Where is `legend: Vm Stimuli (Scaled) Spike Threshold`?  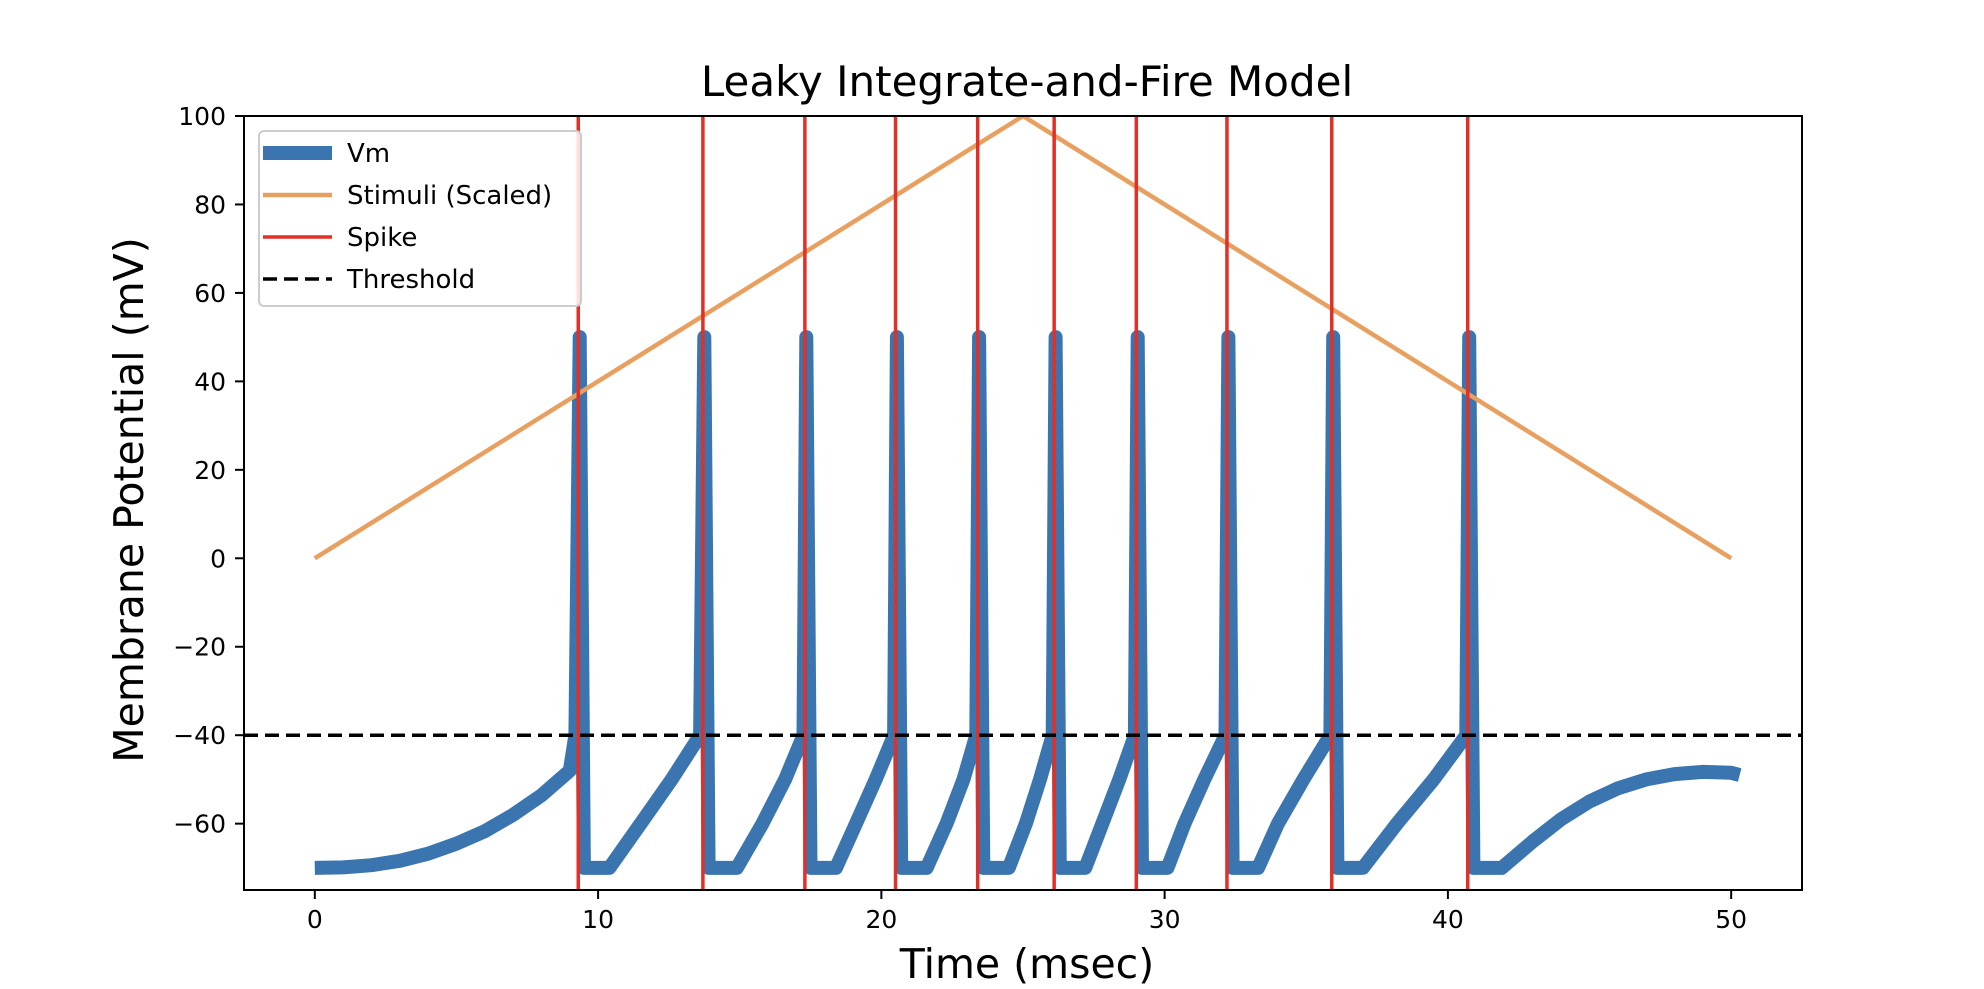 legend: Vm Stimuli (Scaled) Spike Threshold is located at coordinates (420, 218).